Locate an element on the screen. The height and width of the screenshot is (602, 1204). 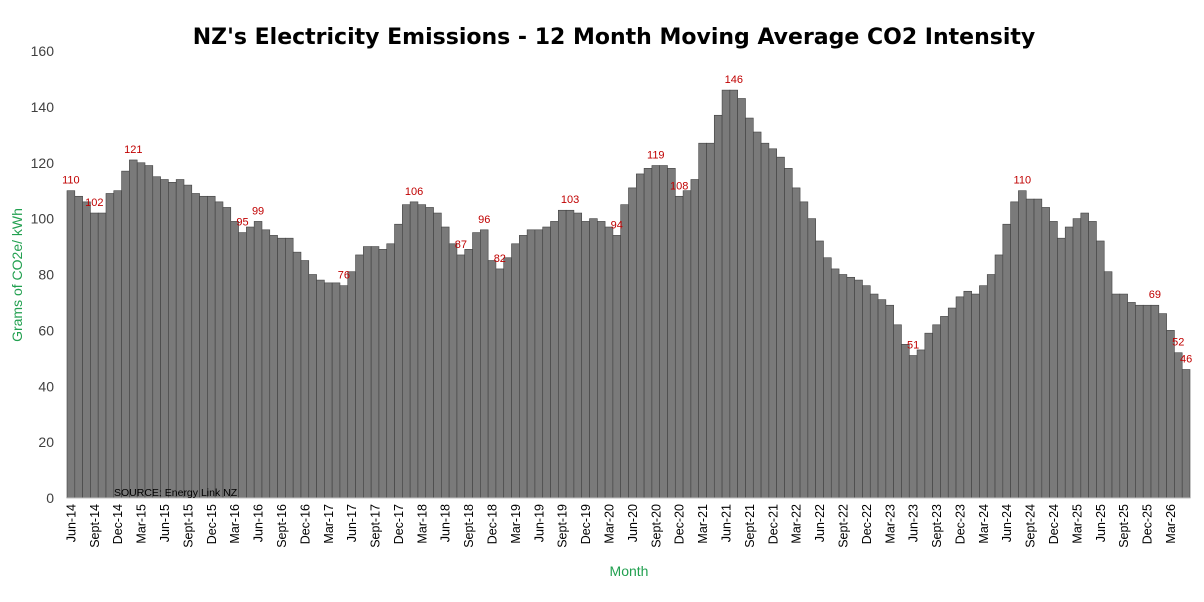
x-tick-label: Mar-26 is located at coordinates (1171, 524).